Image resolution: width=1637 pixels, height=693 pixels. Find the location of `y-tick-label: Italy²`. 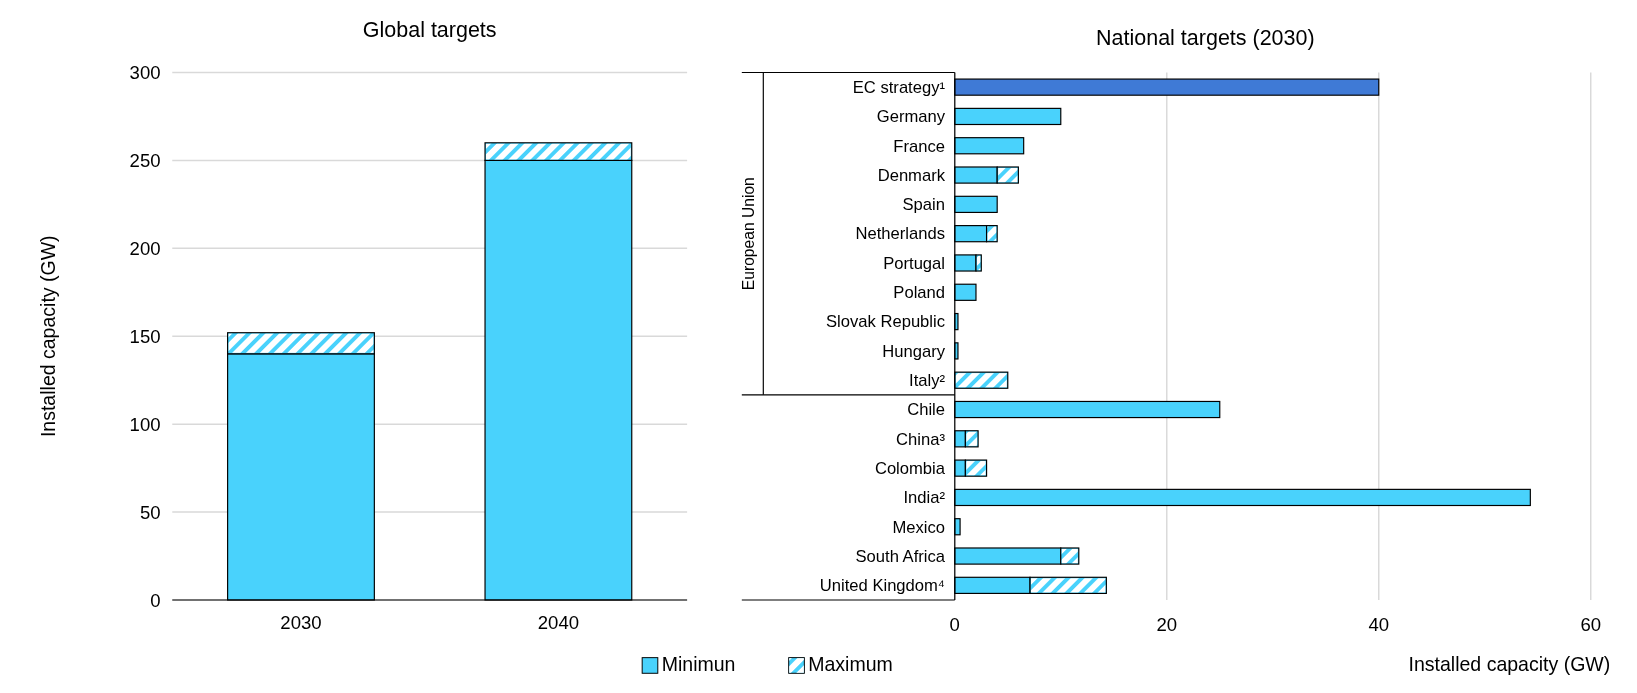

y-tick-label: Italy² is located at coordinates (927, 381).